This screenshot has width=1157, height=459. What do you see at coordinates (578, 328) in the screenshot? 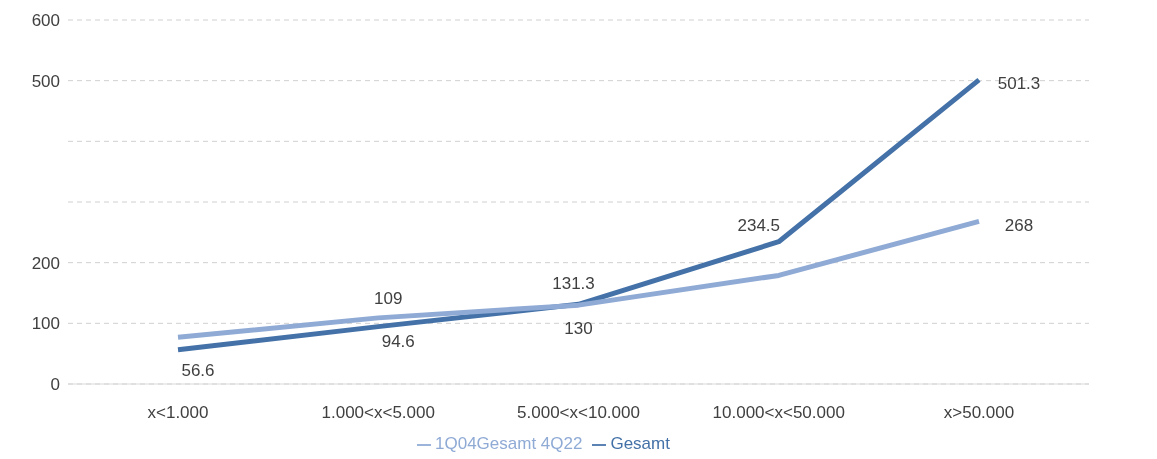
I see `data-label: 130` at bounding box center [578, 328].